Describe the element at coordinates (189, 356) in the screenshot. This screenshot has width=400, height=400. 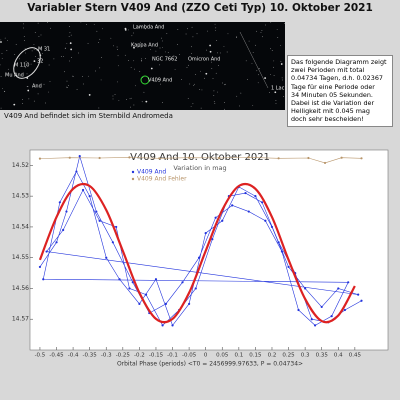
I see `x-tick-label: -0.05` at that location.